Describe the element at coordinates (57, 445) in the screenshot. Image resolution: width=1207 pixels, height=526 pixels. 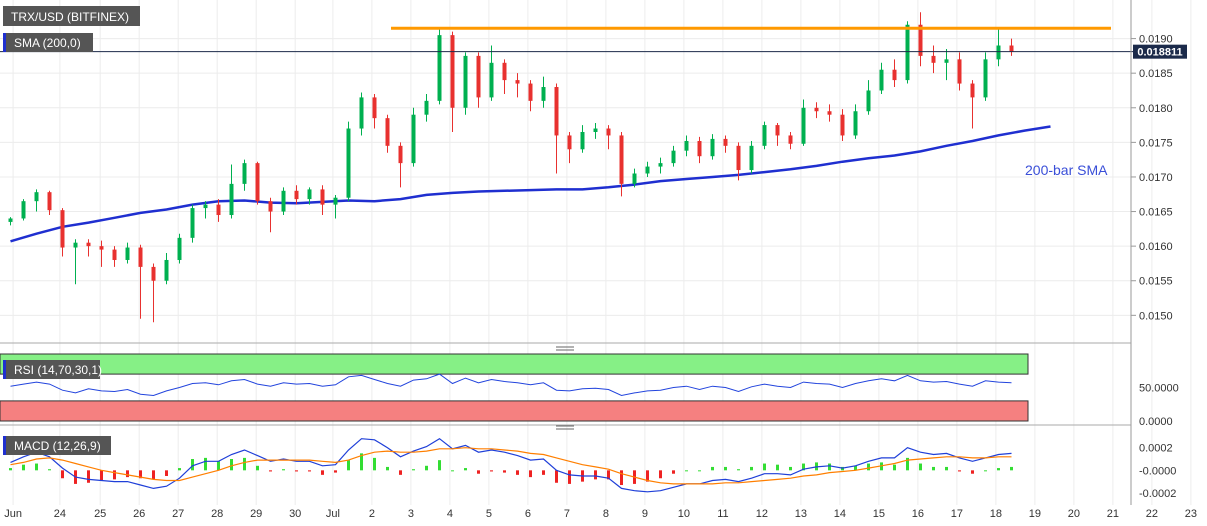
I see `macd-indicator-box: MACD (12,26,9)` at that location.